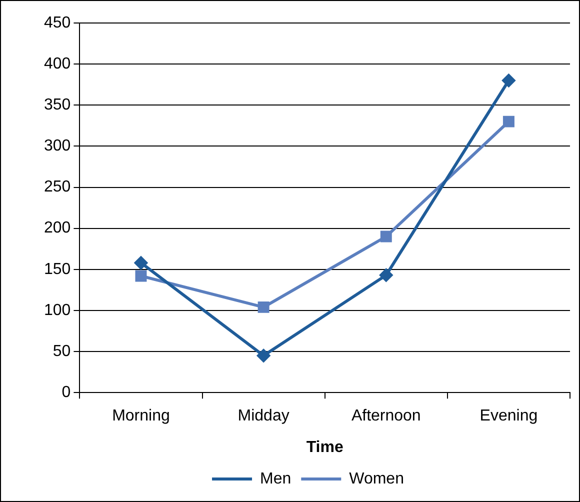 This screenshot has height=502, width=580. What do you see at coordinates (66, 393) in the screenshot?
I see `y-tick-label: 0` at bounding box center [66, 393].